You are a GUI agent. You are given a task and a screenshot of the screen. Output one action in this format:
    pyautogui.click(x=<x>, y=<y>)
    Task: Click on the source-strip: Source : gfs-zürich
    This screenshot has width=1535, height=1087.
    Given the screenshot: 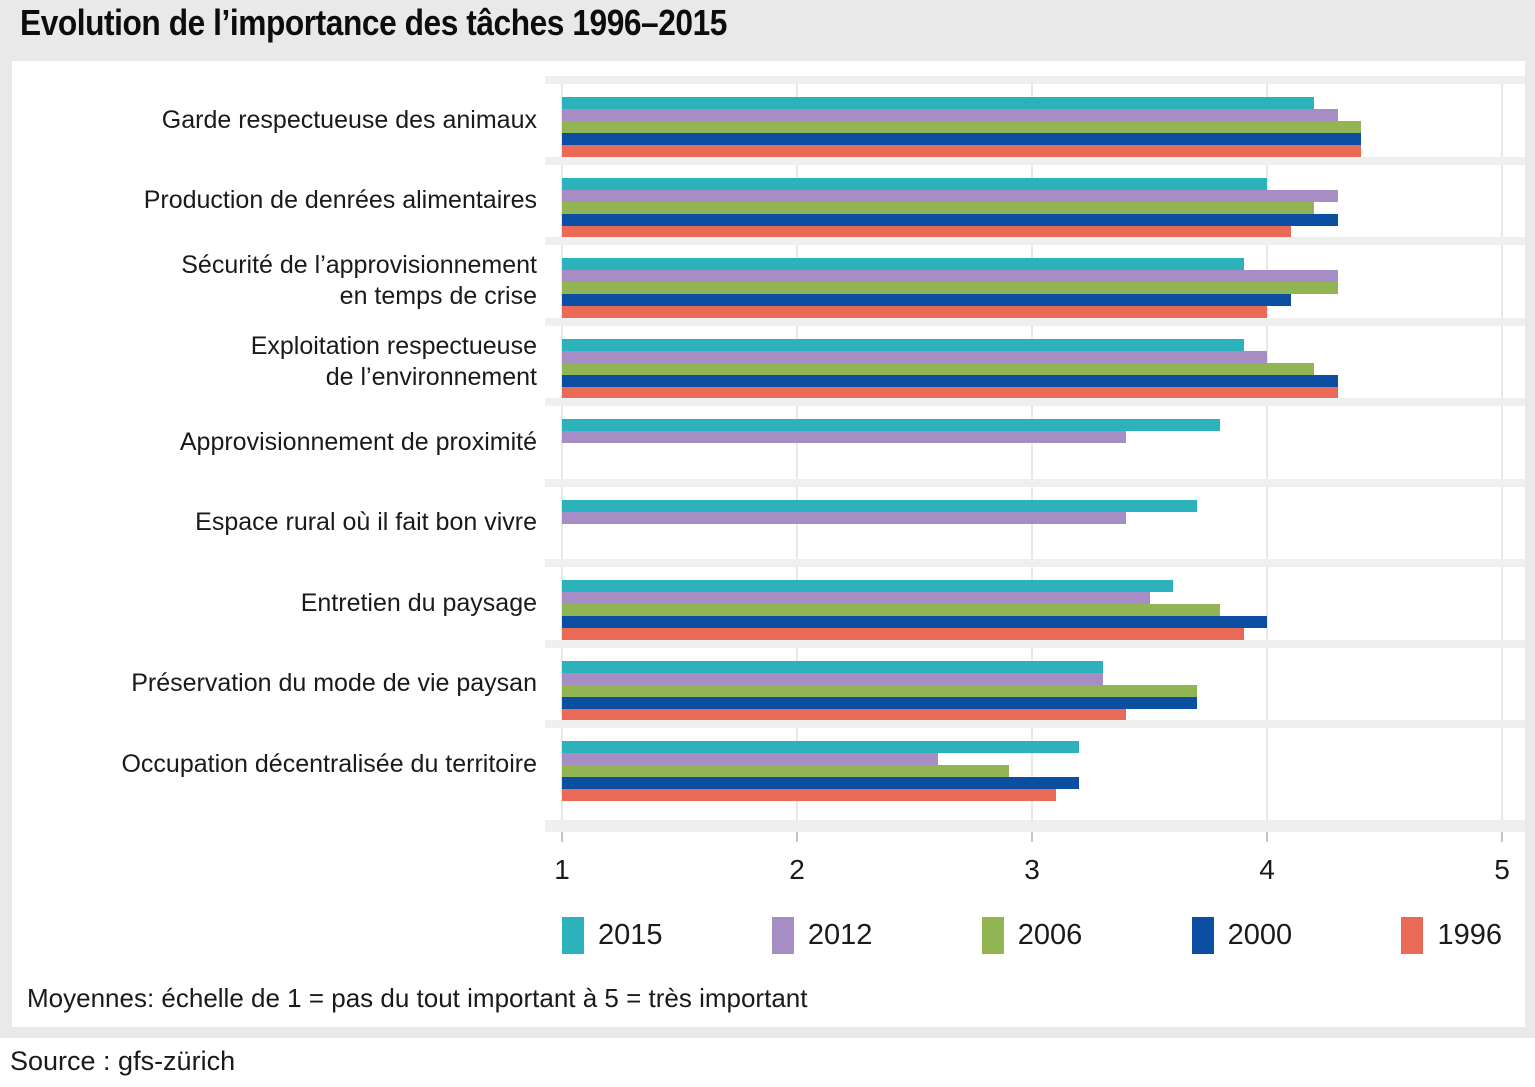 What is the action you would take?
    pyautogui.click(x=767, y=1062)
    